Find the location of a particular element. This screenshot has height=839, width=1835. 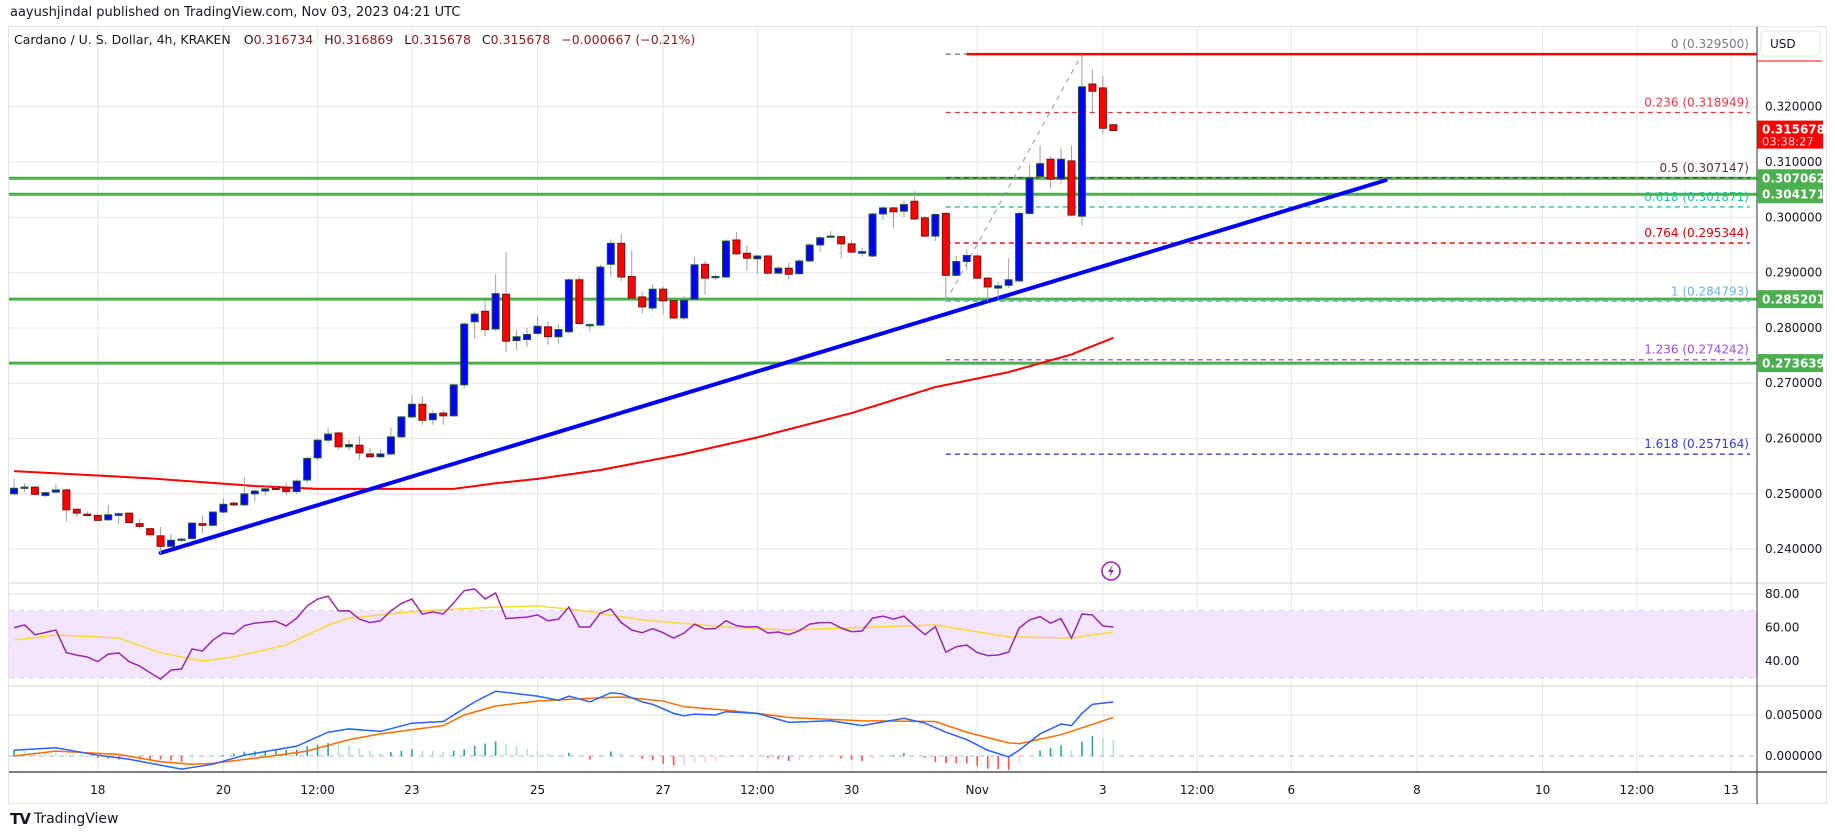

macd-axis-label: 0.005000 is located at coordinates (1793, 715).